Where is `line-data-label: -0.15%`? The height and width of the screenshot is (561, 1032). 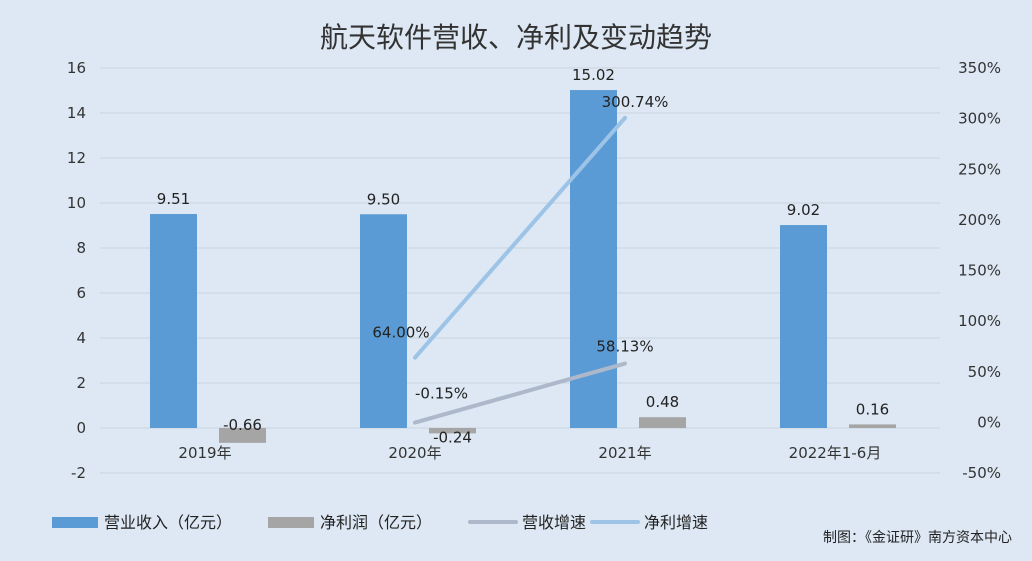
line-data-label: -0.15% is located at coordinates (441, 394).